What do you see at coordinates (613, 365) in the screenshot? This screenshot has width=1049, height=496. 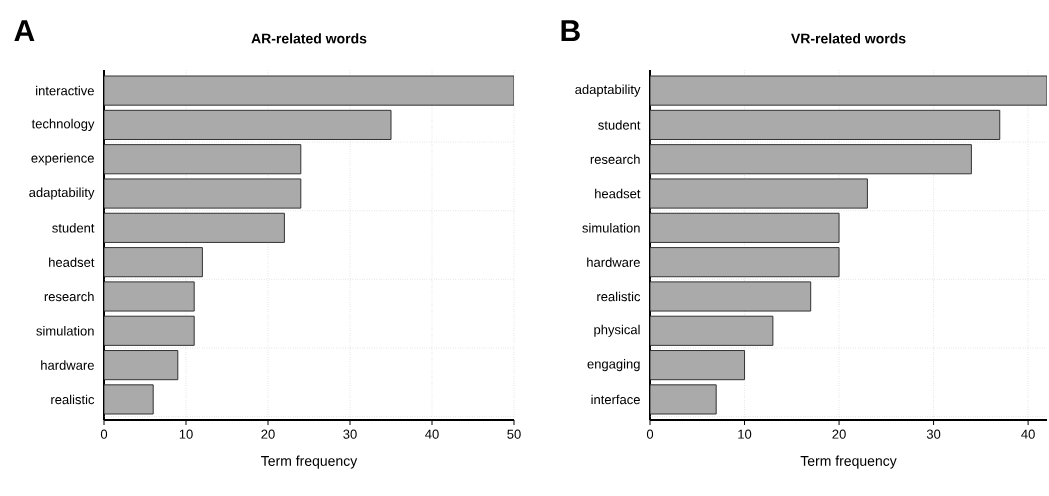 I see `y-tick-label: engaging` at bounding box center [613, 365].